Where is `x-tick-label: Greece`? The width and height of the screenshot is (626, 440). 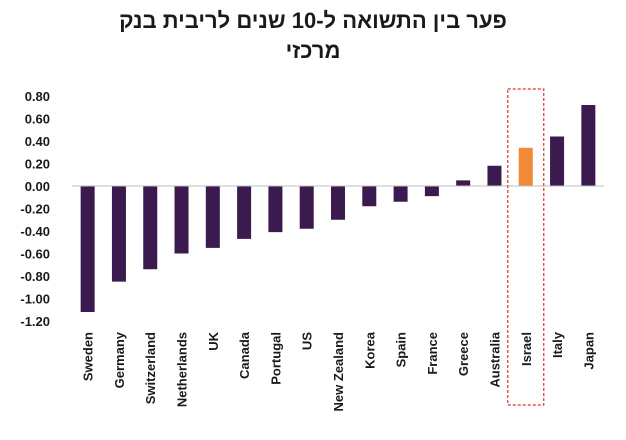 x-tick-label: Greece is located at coordinates (463, 354).